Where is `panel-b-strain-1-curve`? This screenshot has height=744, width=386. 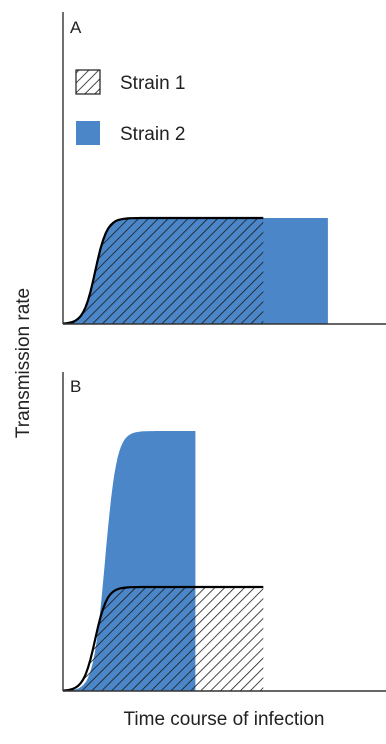
panel-b-strain-1-curve is located at coordinates (163, 638).